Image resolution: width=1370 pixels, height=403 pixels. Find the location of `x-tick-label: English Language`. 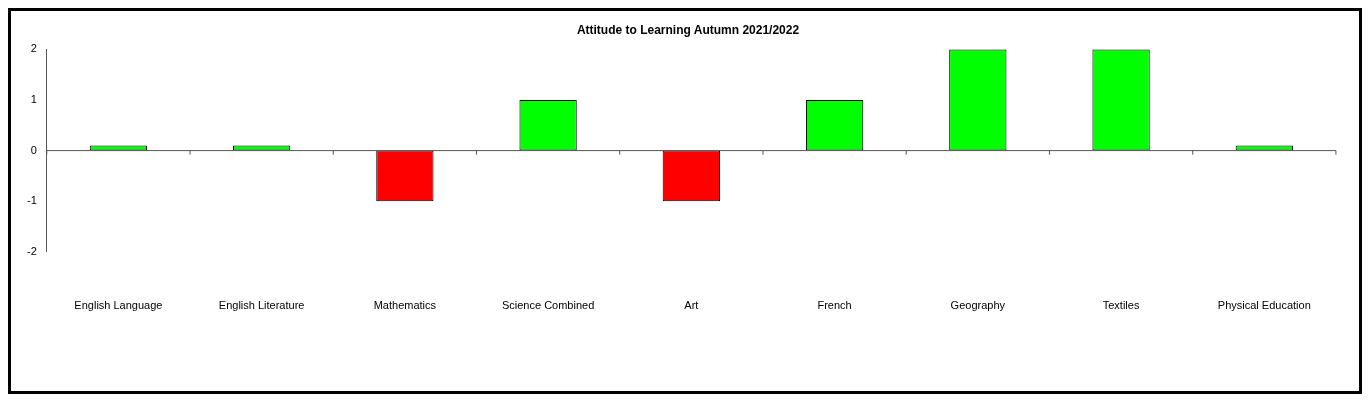

x-tick-label: English Language is located at coordinates (118, 305).